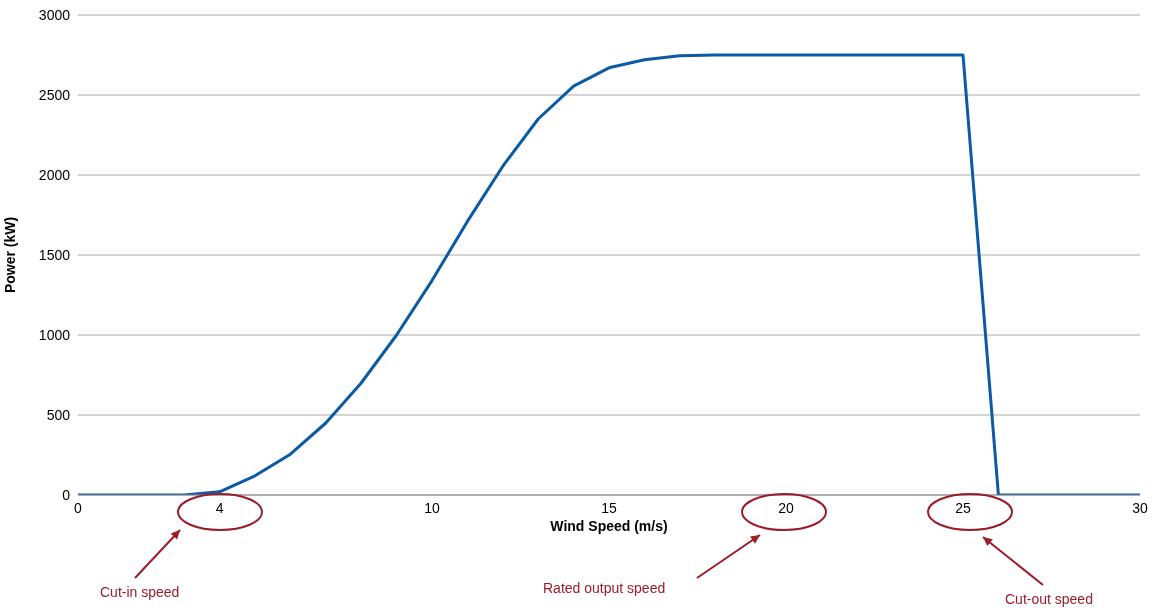 Image resolution: width=1153 pixels, height=613 pixels. What do you see at coordinates (609, 526) in the screenshot?
I see `x-axis-title: Wind Speed (m/s)` at bounding box center [609, 526].